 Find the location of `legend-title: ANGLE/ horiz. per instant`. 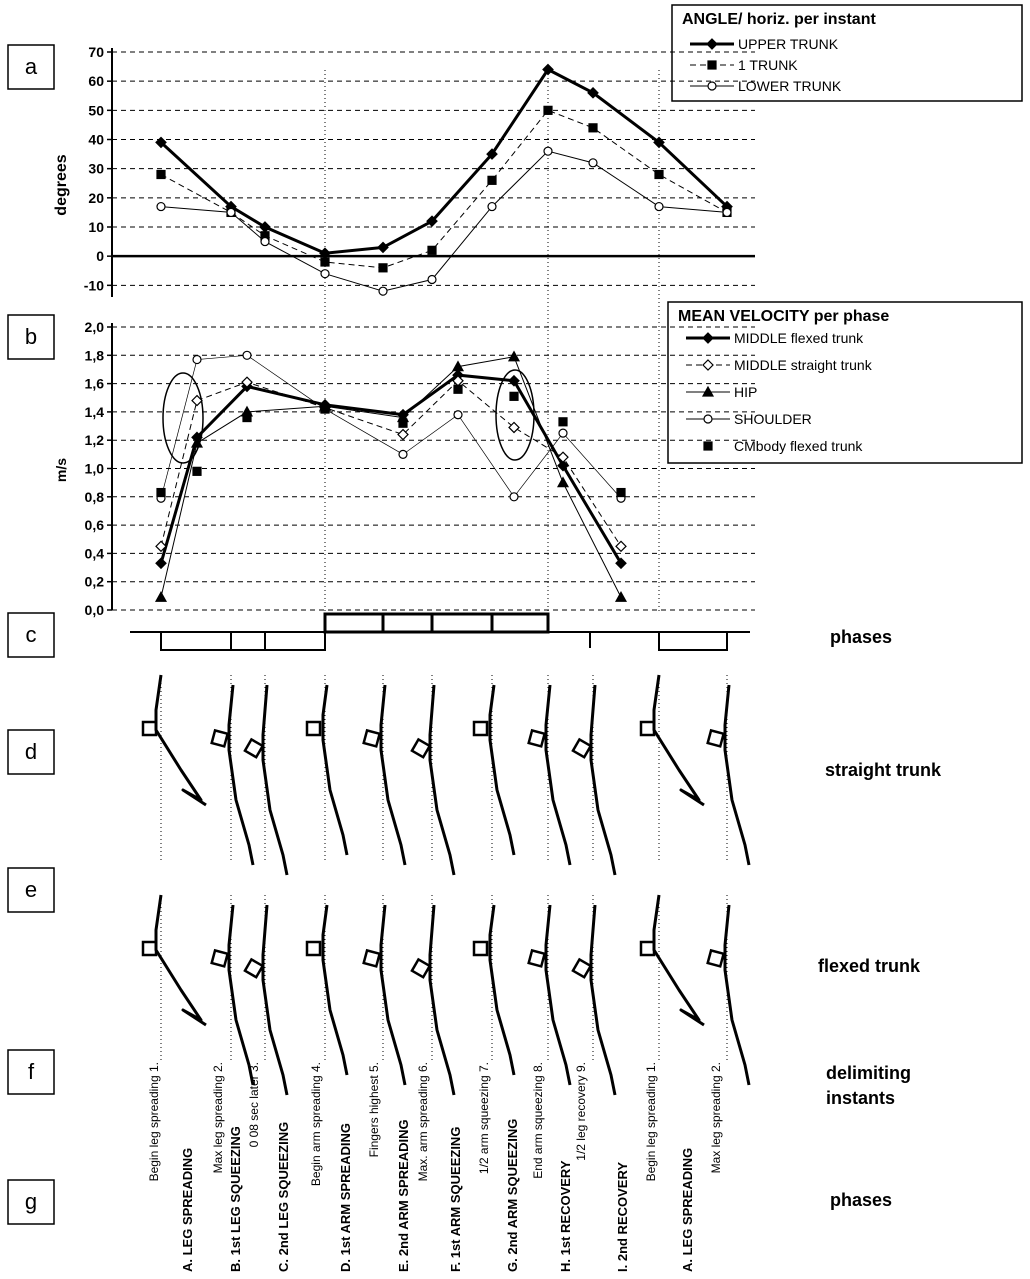

legend-title: ANGLE/ horiz. per instant is located at coordinates (779, 19).